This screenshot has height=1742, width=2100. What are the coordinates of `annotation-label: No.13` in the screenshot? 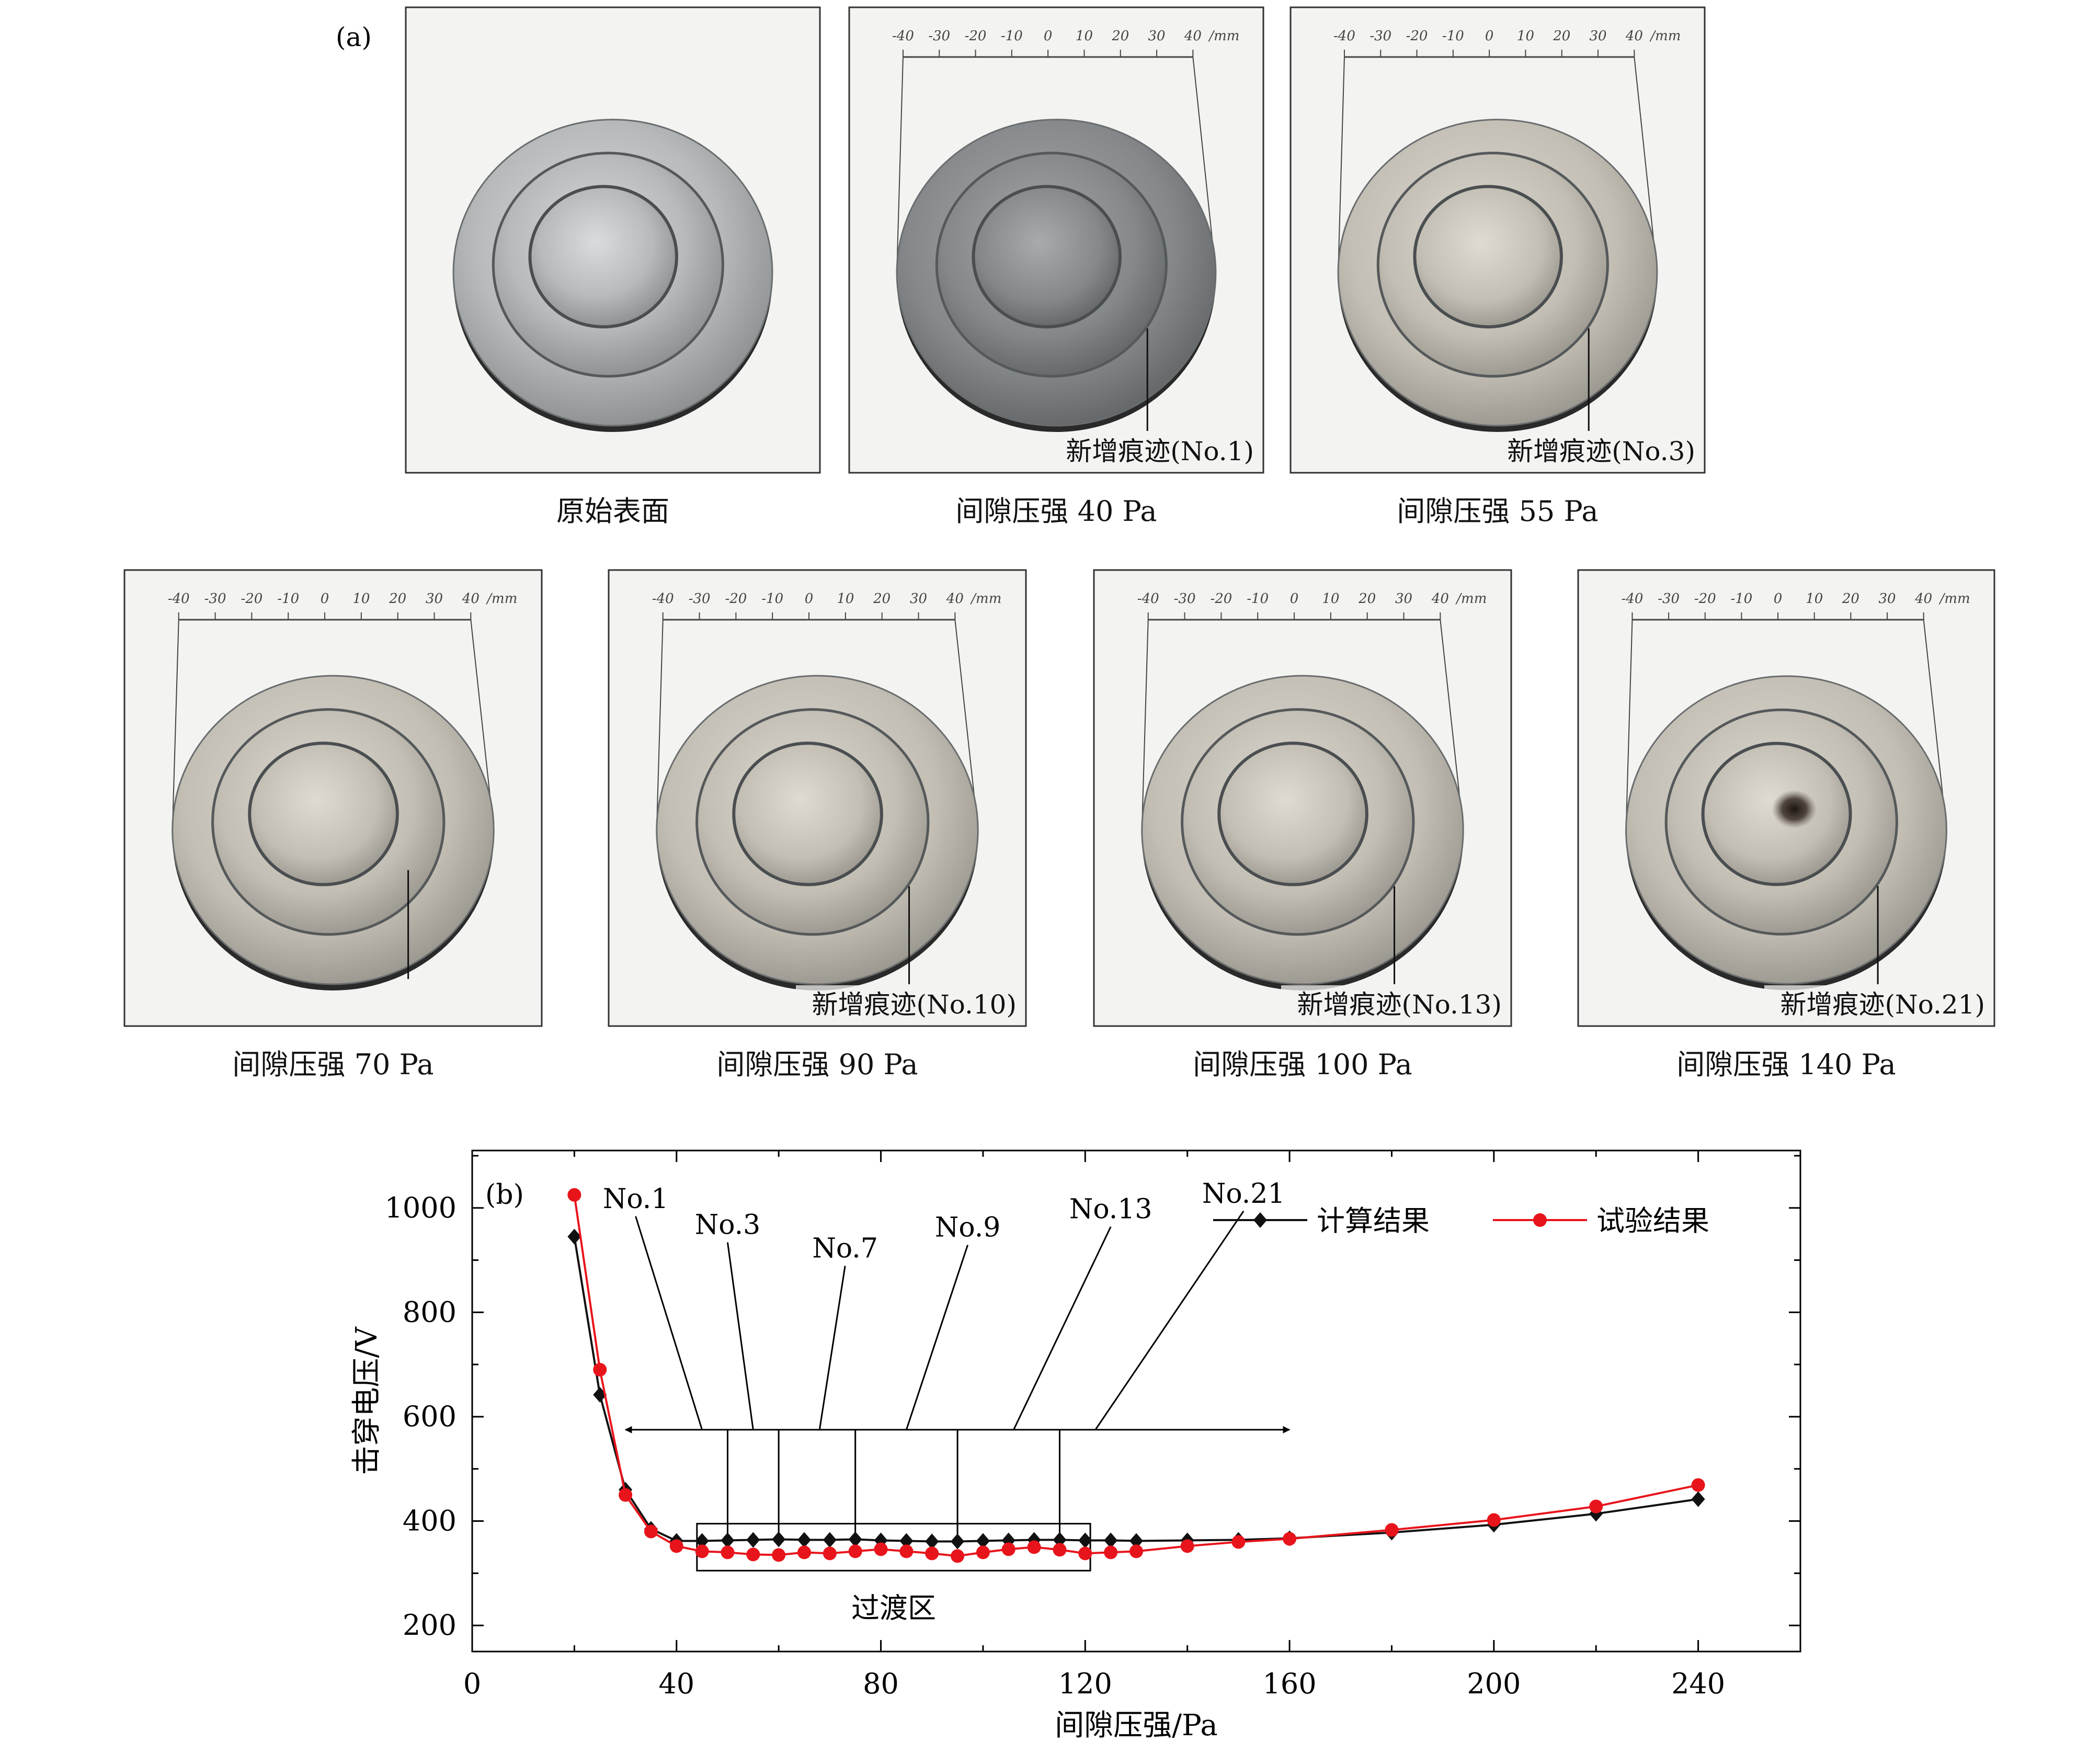 It's located at (1110, 1209).